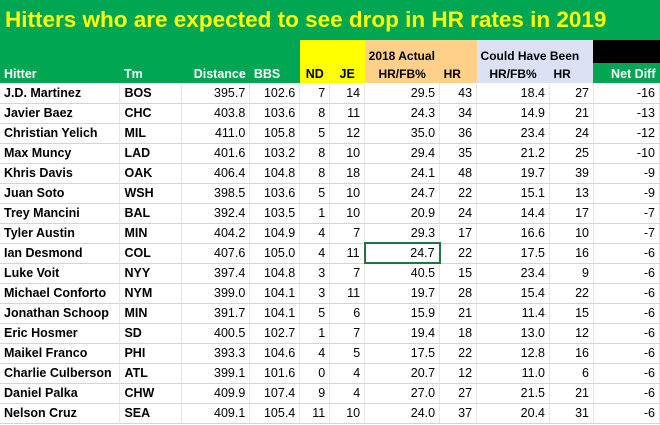 The height and width of the screenshot is (425, 660). Describe the element at coordinates (315, 193) in the screenshot. I see `cell-nd: 5` at that location.